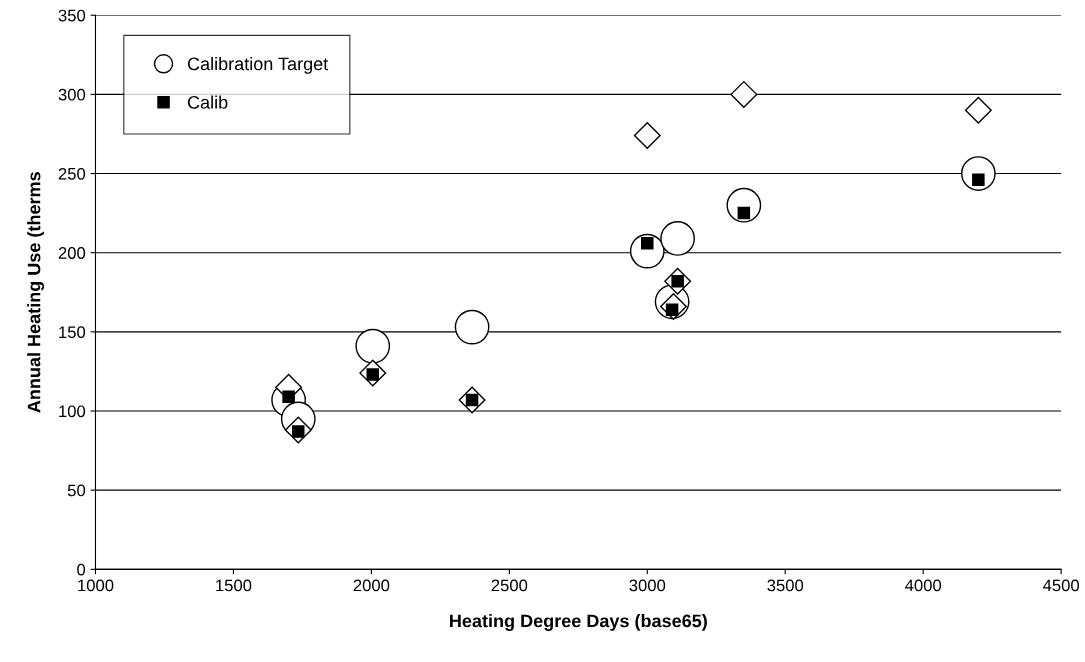  Describe the element at coordinates (647, 585) in the screenshot. I see `x-tick-label: 3000` at that location.